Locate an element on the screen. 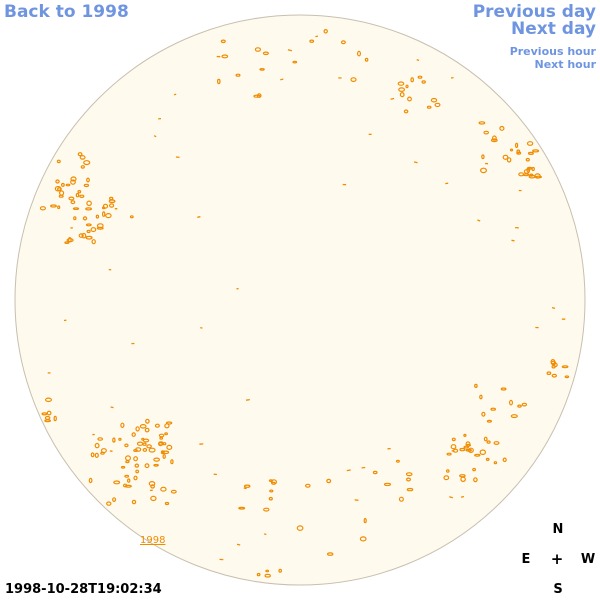  compass-west: W is located at coordinates (588, 559).